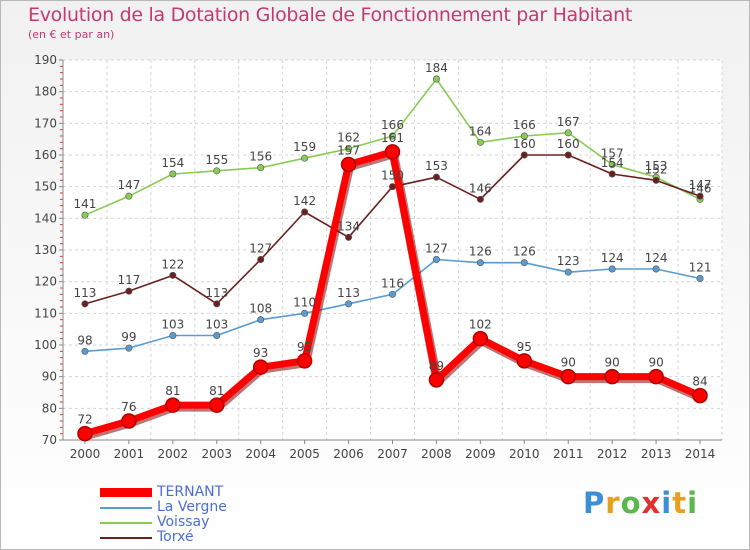  I want to click on data-label: 155, so click(216, 160).